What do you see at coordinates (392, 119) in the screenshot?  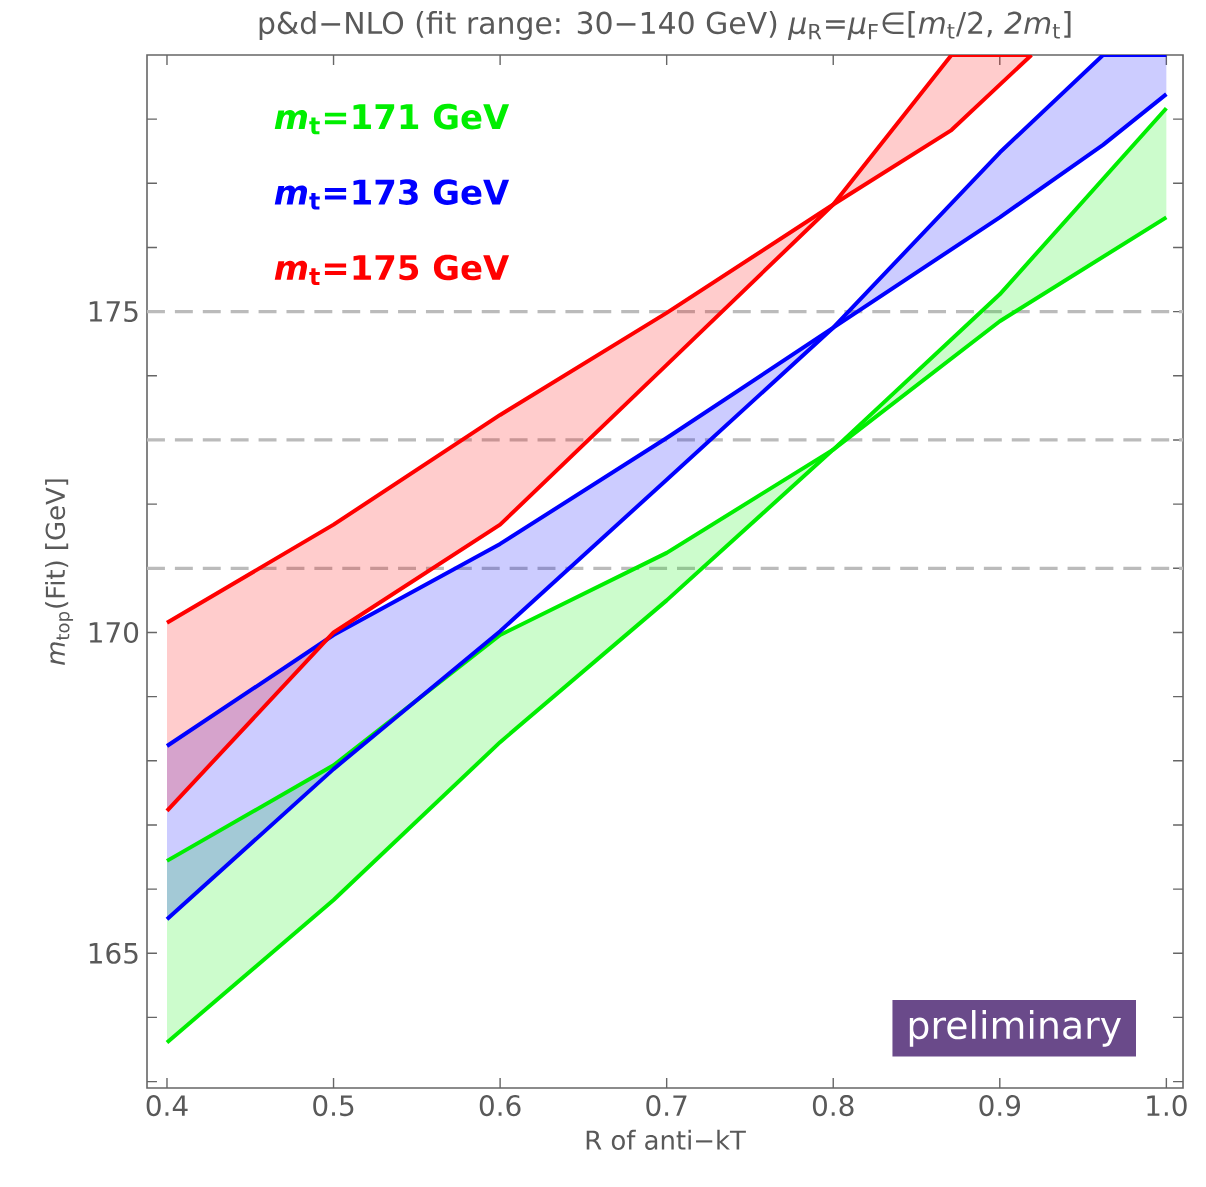 I see `text: m$_{t}$=171 GeV` at bounding box center [392, 119].